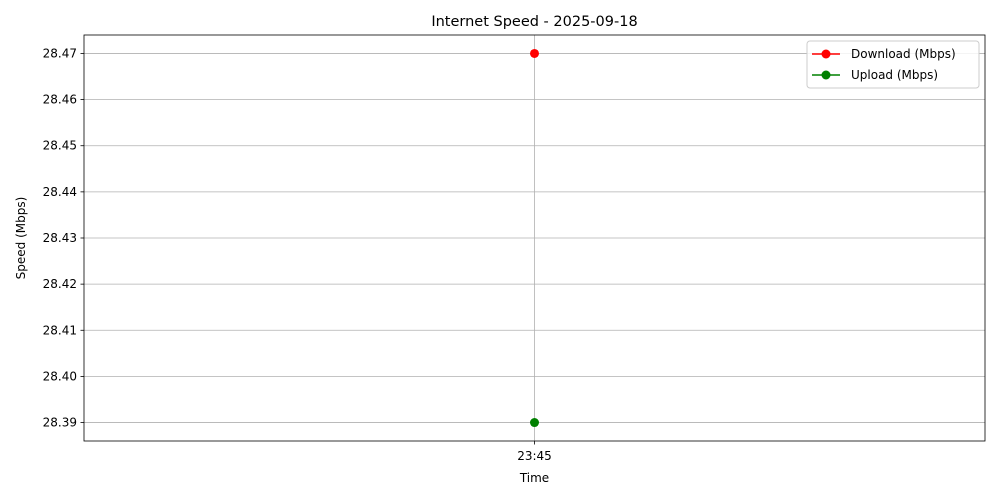  Describe the element at coordinates (903, 54) in the screenshot. I see `legend-label-download-mbps: Download (Mbps)` at that location.